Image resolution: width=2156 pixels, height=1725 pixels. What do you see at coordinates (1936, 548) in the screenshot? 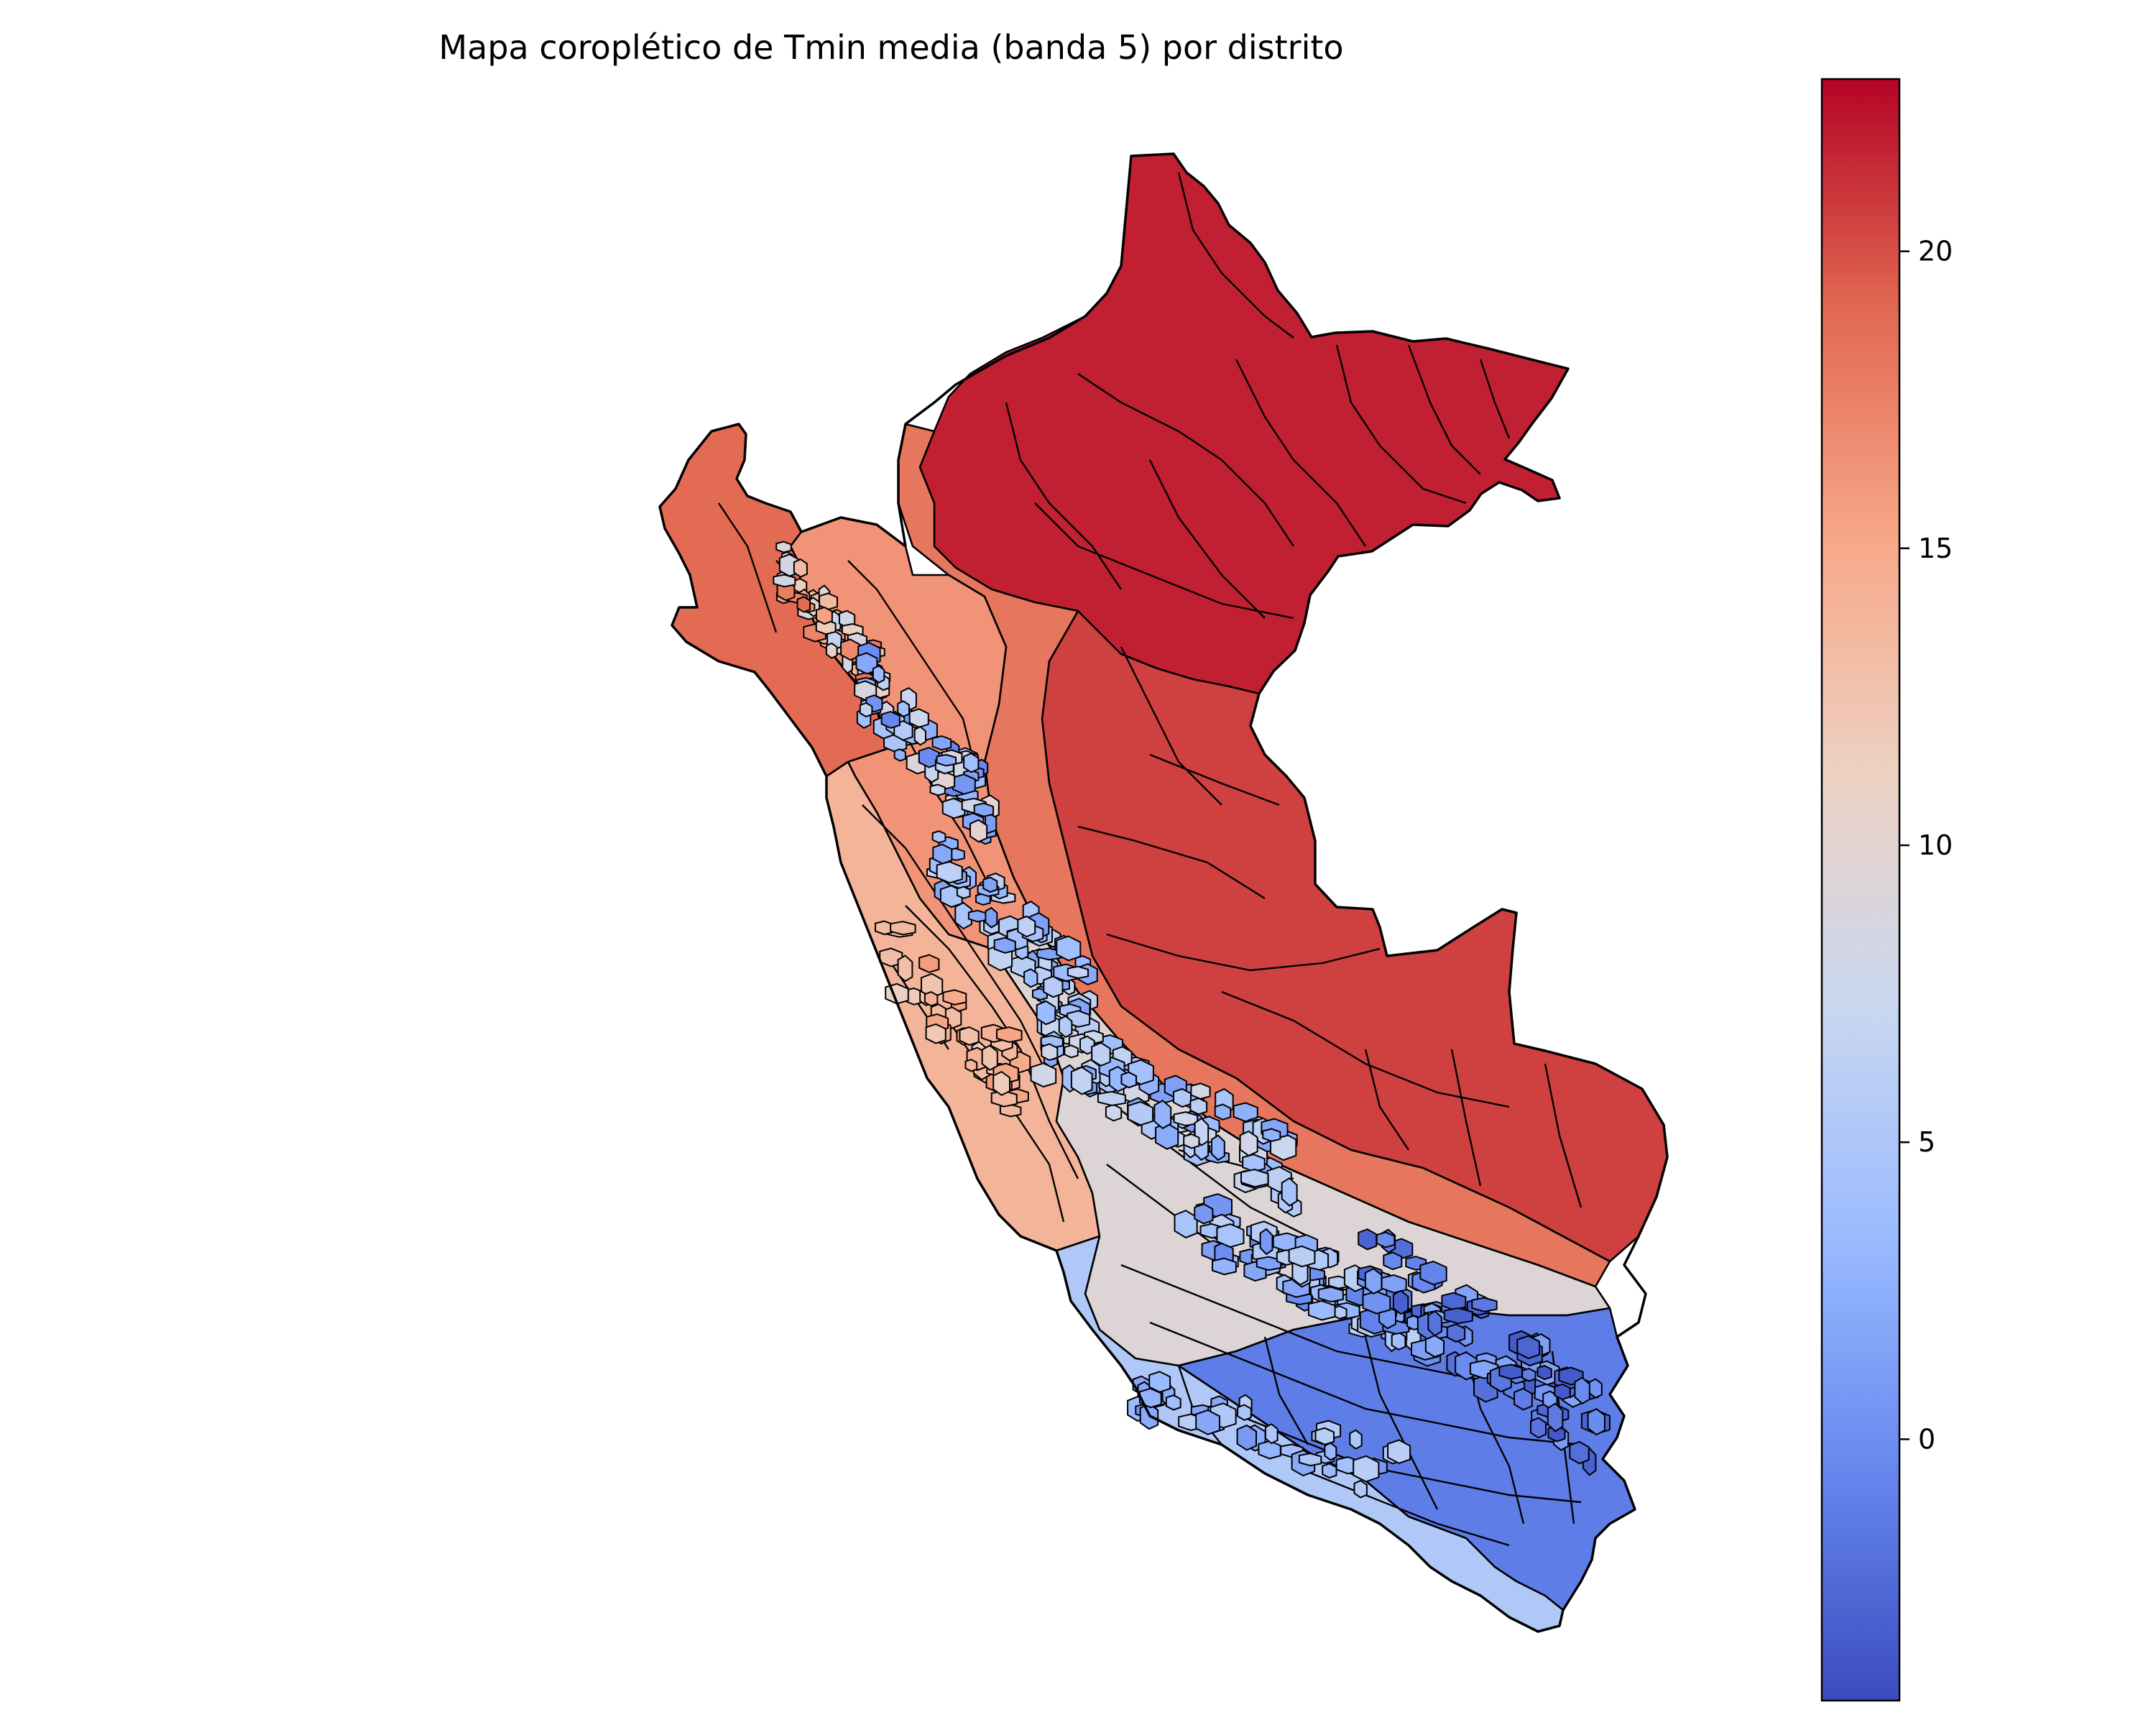
I see `colorbar-tick-label: 15` at bounding box center [1936, 548].